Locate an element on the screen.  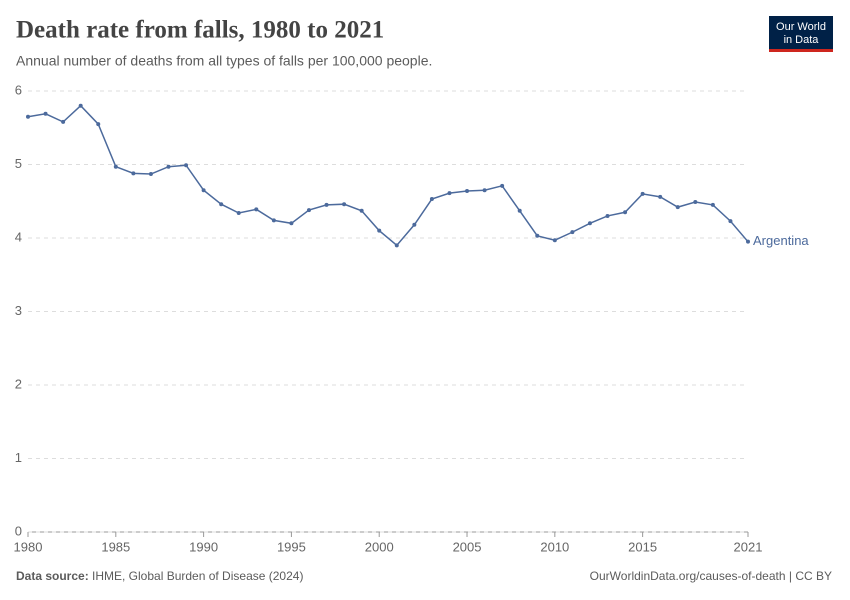
y-tick-label: 3 is located at coordinates (18, 310).